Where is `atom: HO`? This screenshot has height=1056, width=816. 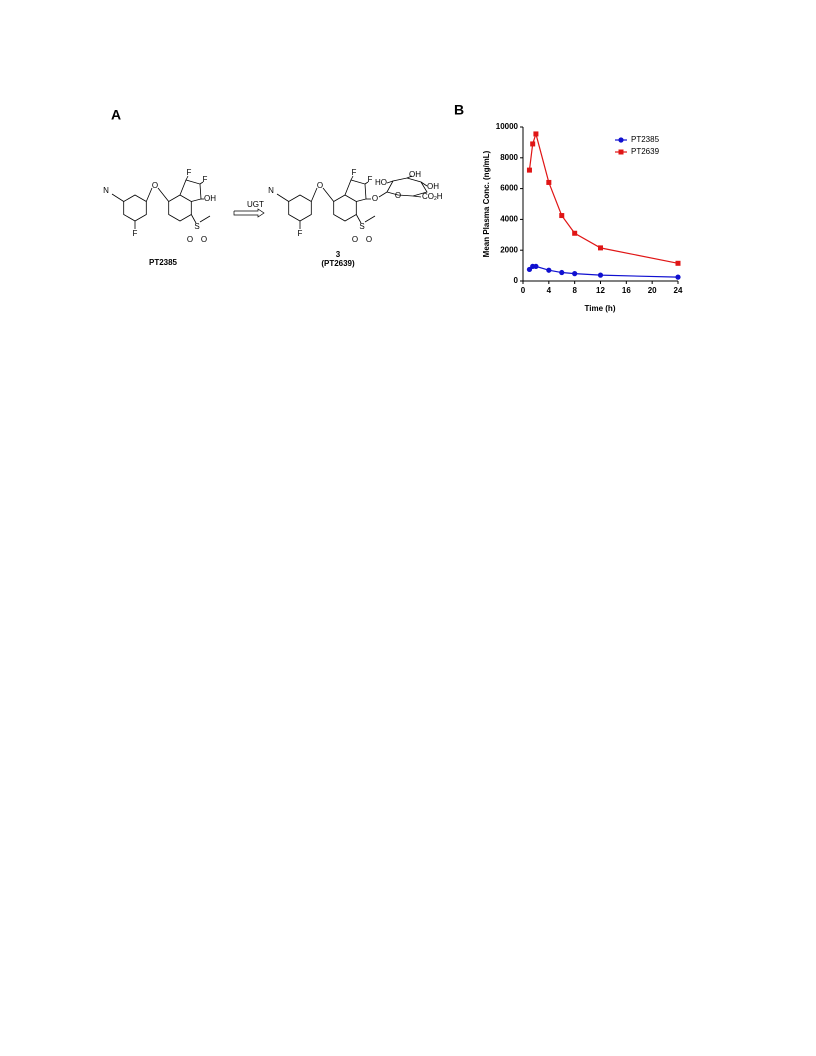
atom: HO is located at coordinates (381, 182).